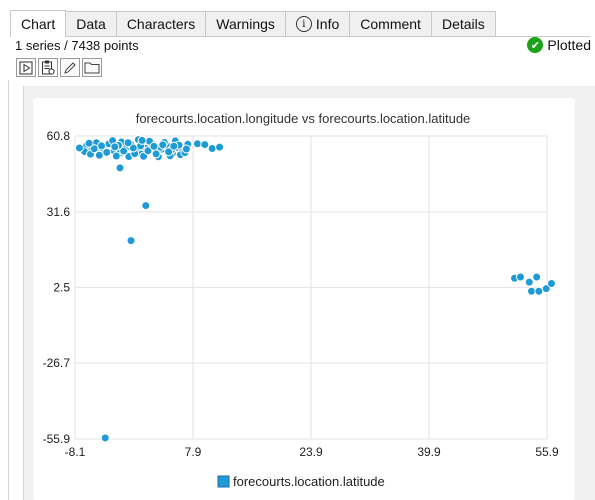  Describe the element at coordinates (59, 136) in the screenshot. I see `y-tick-label: 60.8` at that location.